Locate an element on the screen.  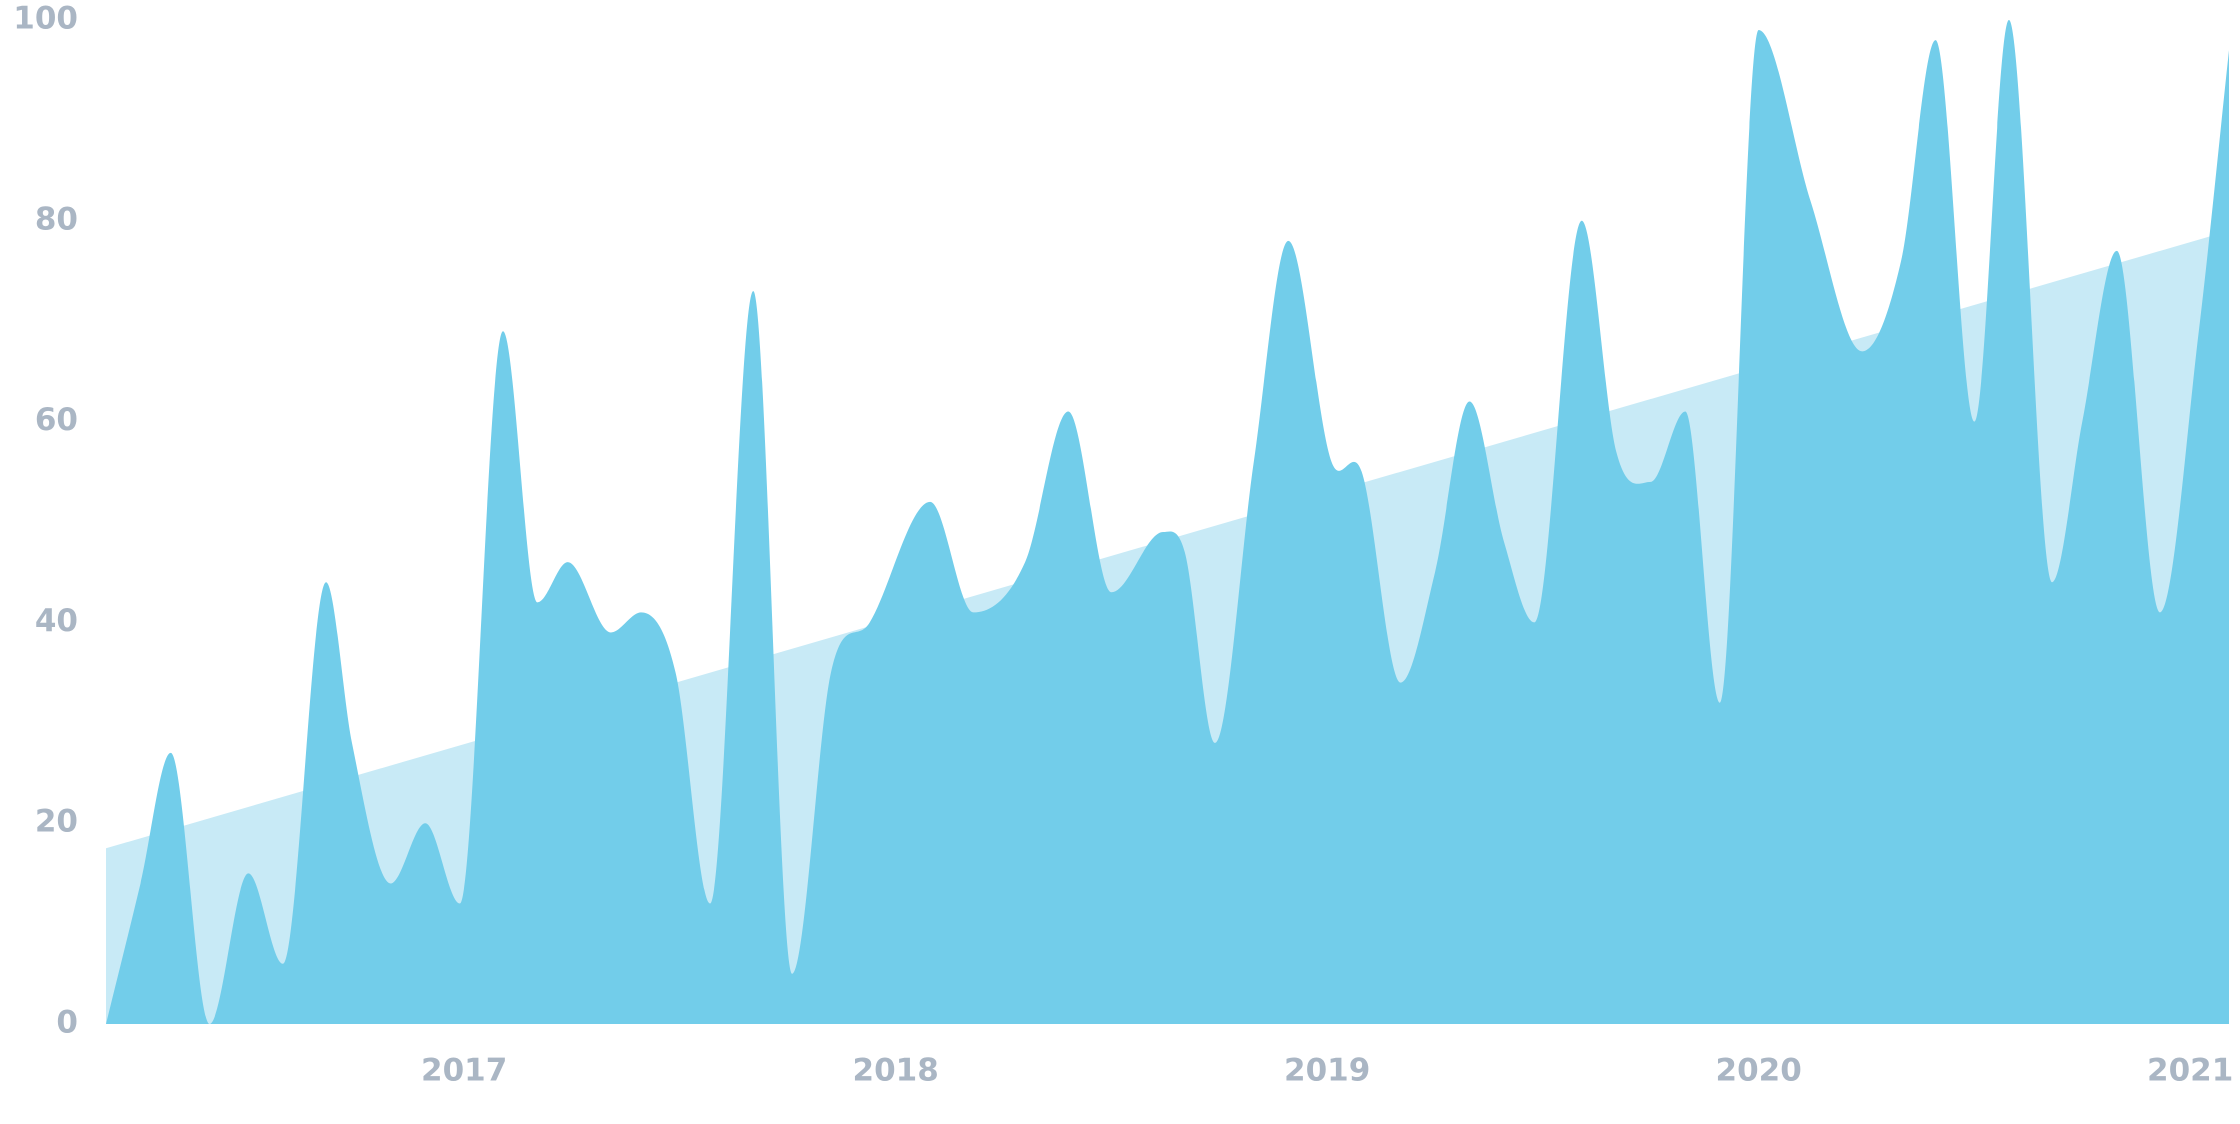
y-tick-label: 60 is located at coordinates (56, 420).